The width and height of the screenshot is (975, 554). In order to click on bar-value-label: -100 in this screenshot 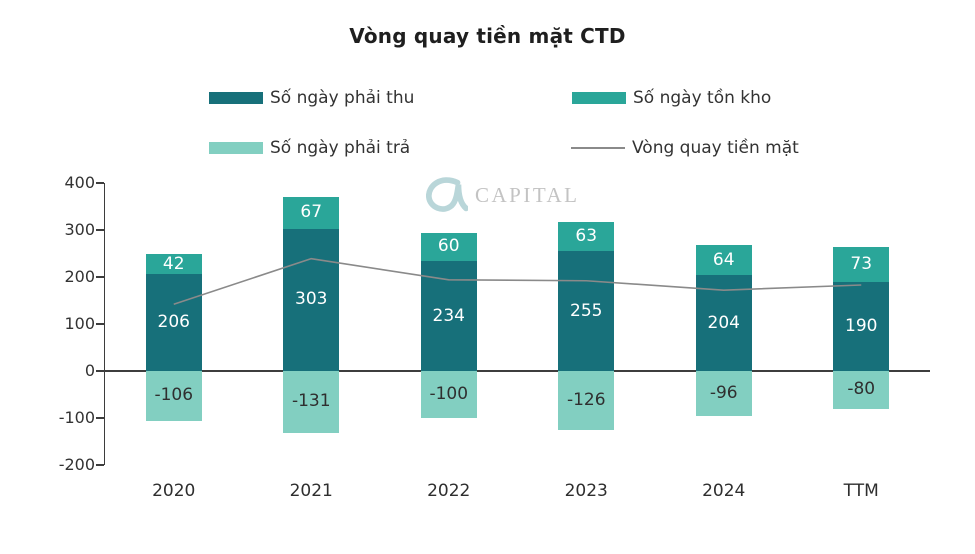, I will do `click(449, 394)`.